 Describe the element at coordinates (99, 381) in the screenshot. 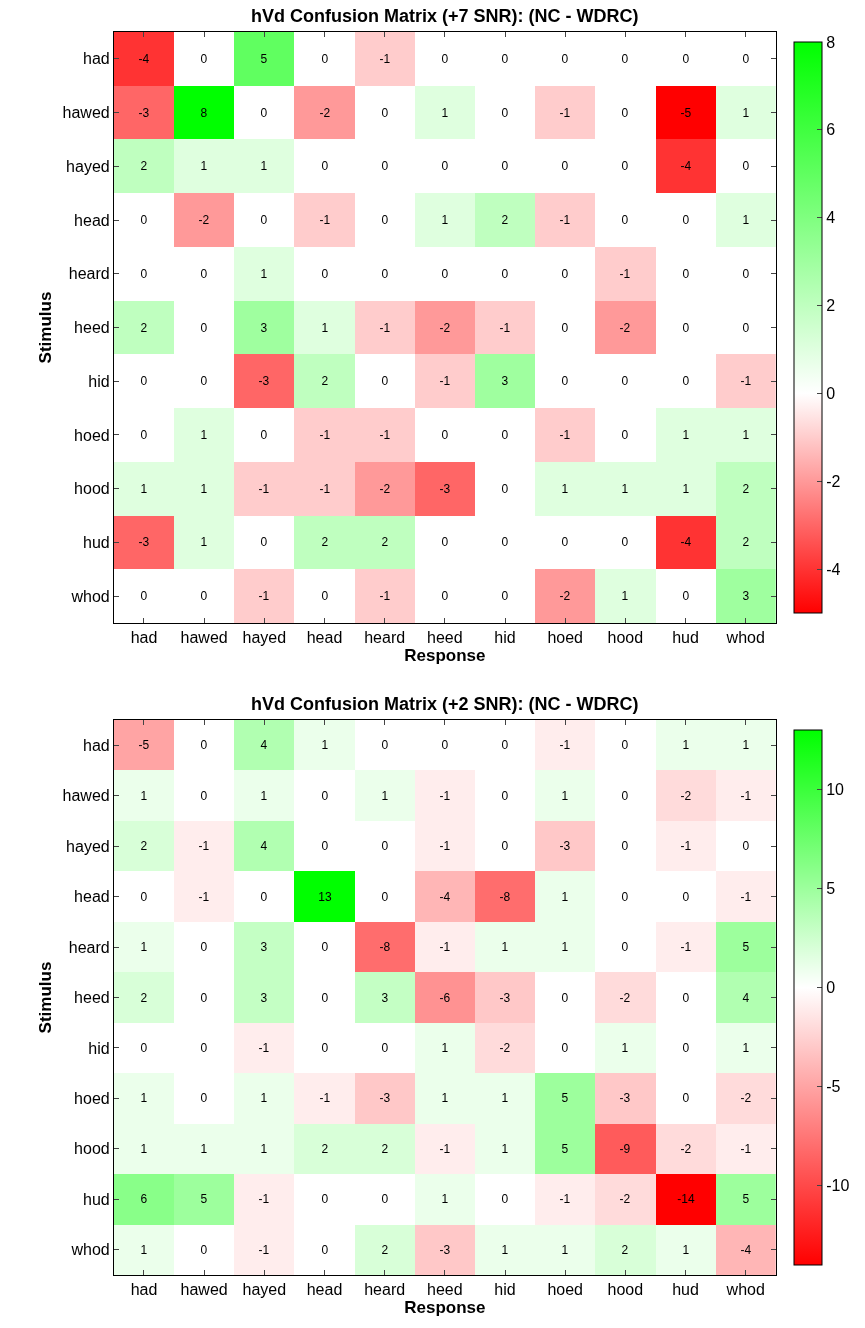

I see `y-tick-label: hid` at that location.